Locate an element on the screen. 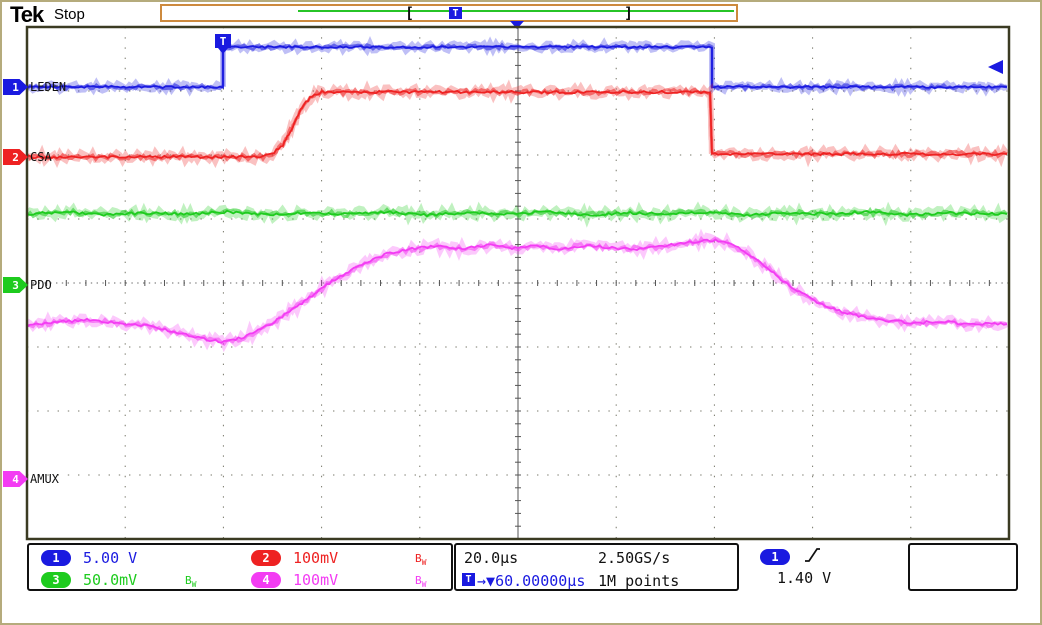 The width and height of the screenshot is (1042, 625). acquisition-record-bar: [ ] T is located at coordinates (449, 13).